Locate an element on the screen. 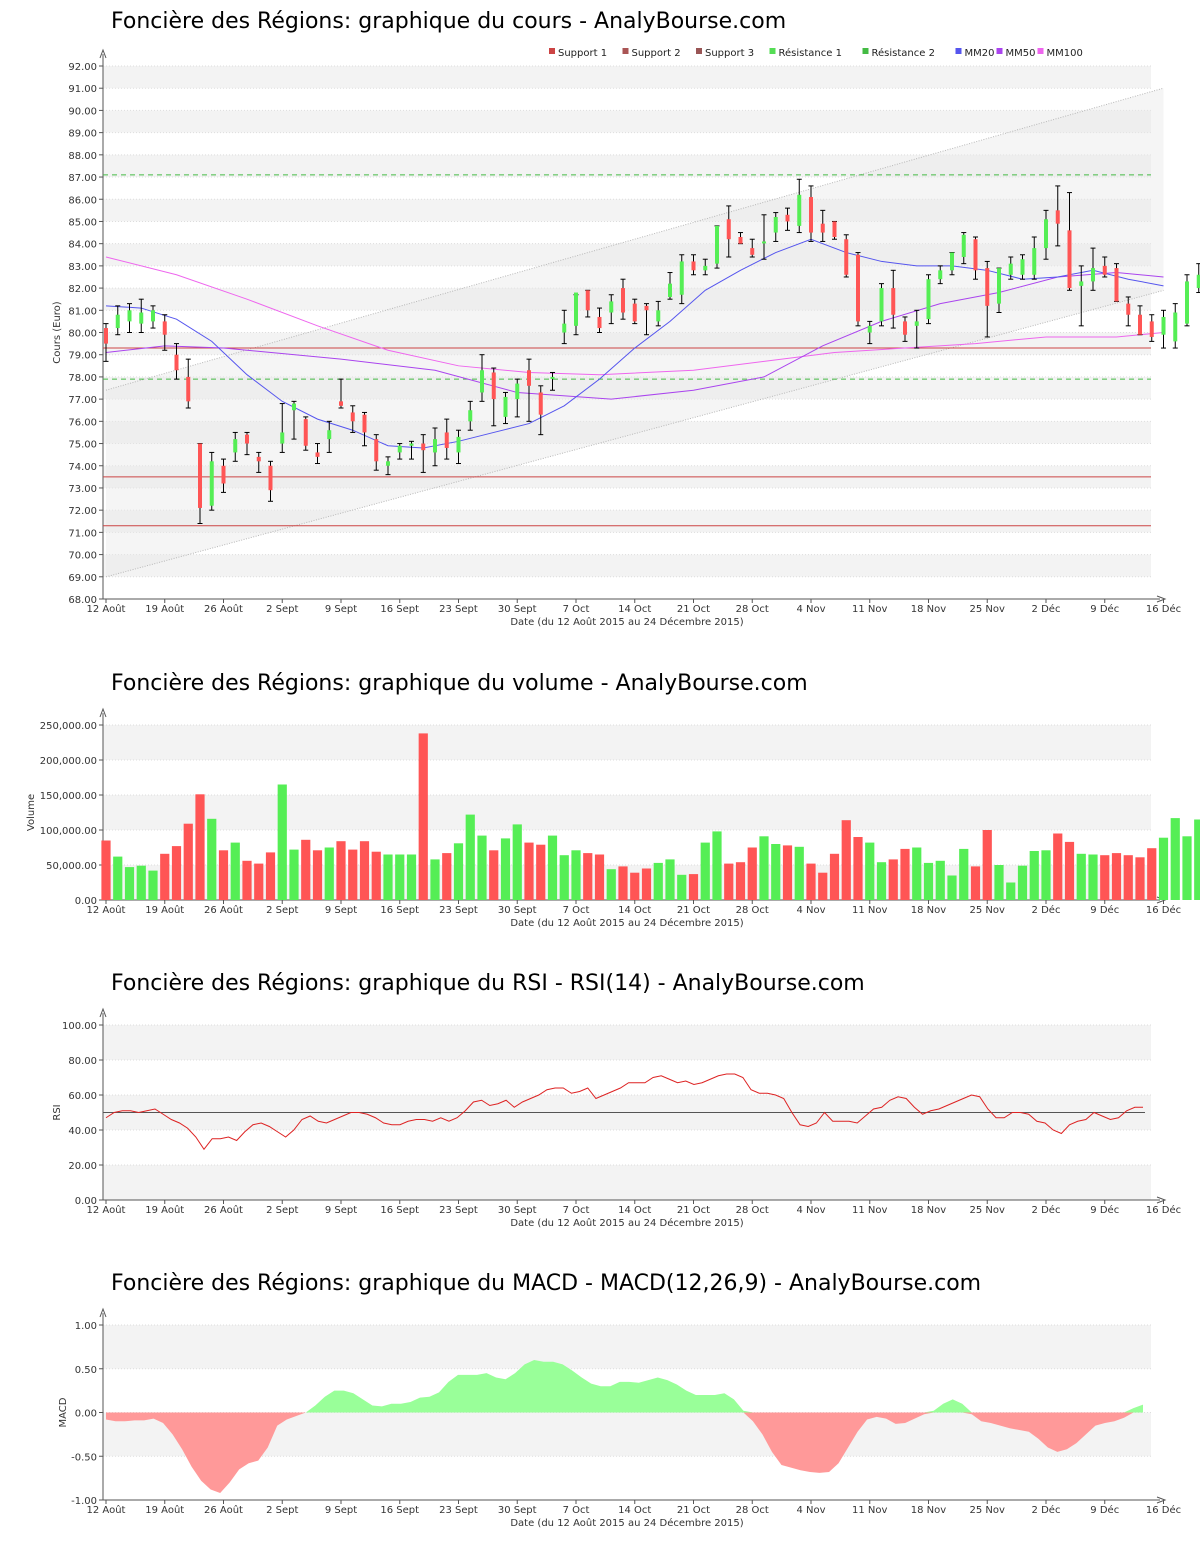 The width and height of the screenshot is (1200, 1550). x-axis-arrow is located at coordinates (1161, 599).